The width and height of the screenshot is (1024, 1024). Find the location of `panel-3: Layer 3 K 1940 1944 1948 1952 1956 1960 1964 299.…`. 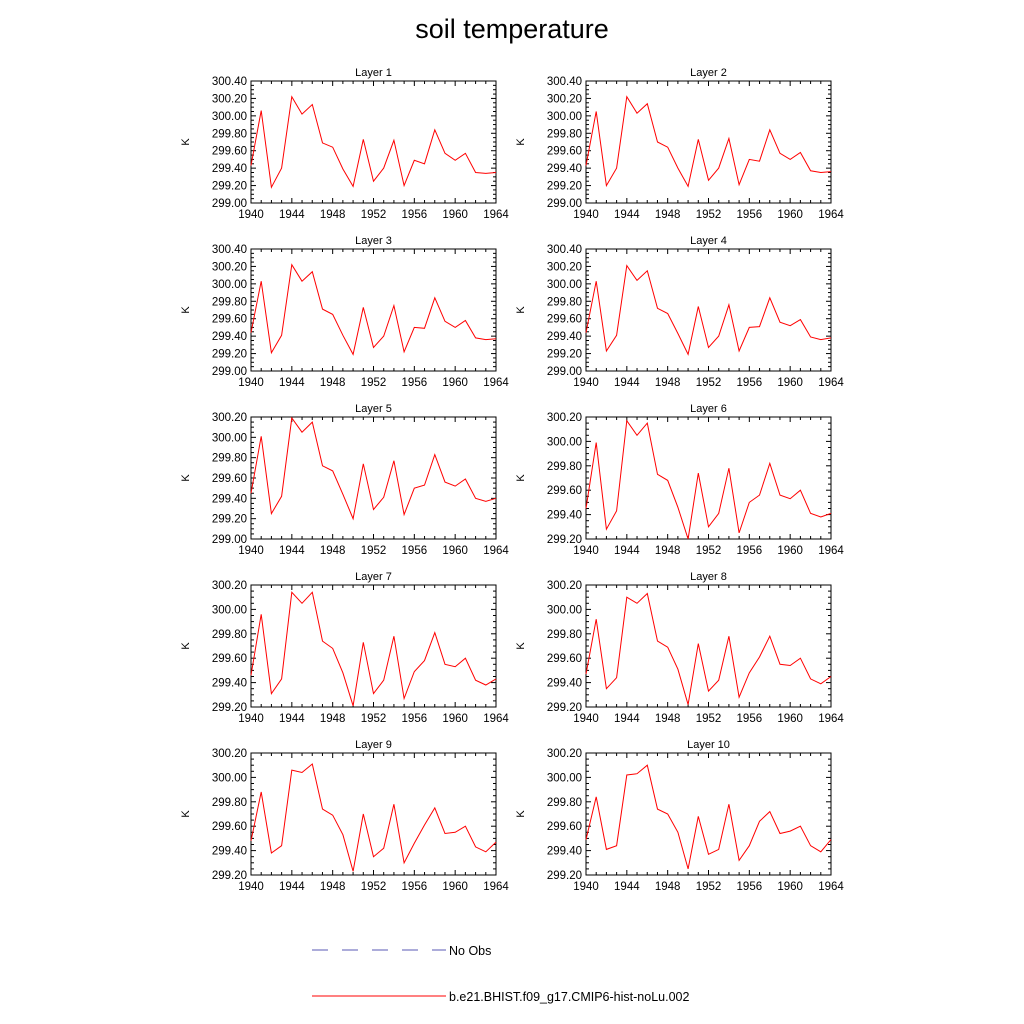

panel-3: Layer 3 K 1940 1944 1948 1952 1956 1960 1964 299.… is located at coordinates (344, 312).